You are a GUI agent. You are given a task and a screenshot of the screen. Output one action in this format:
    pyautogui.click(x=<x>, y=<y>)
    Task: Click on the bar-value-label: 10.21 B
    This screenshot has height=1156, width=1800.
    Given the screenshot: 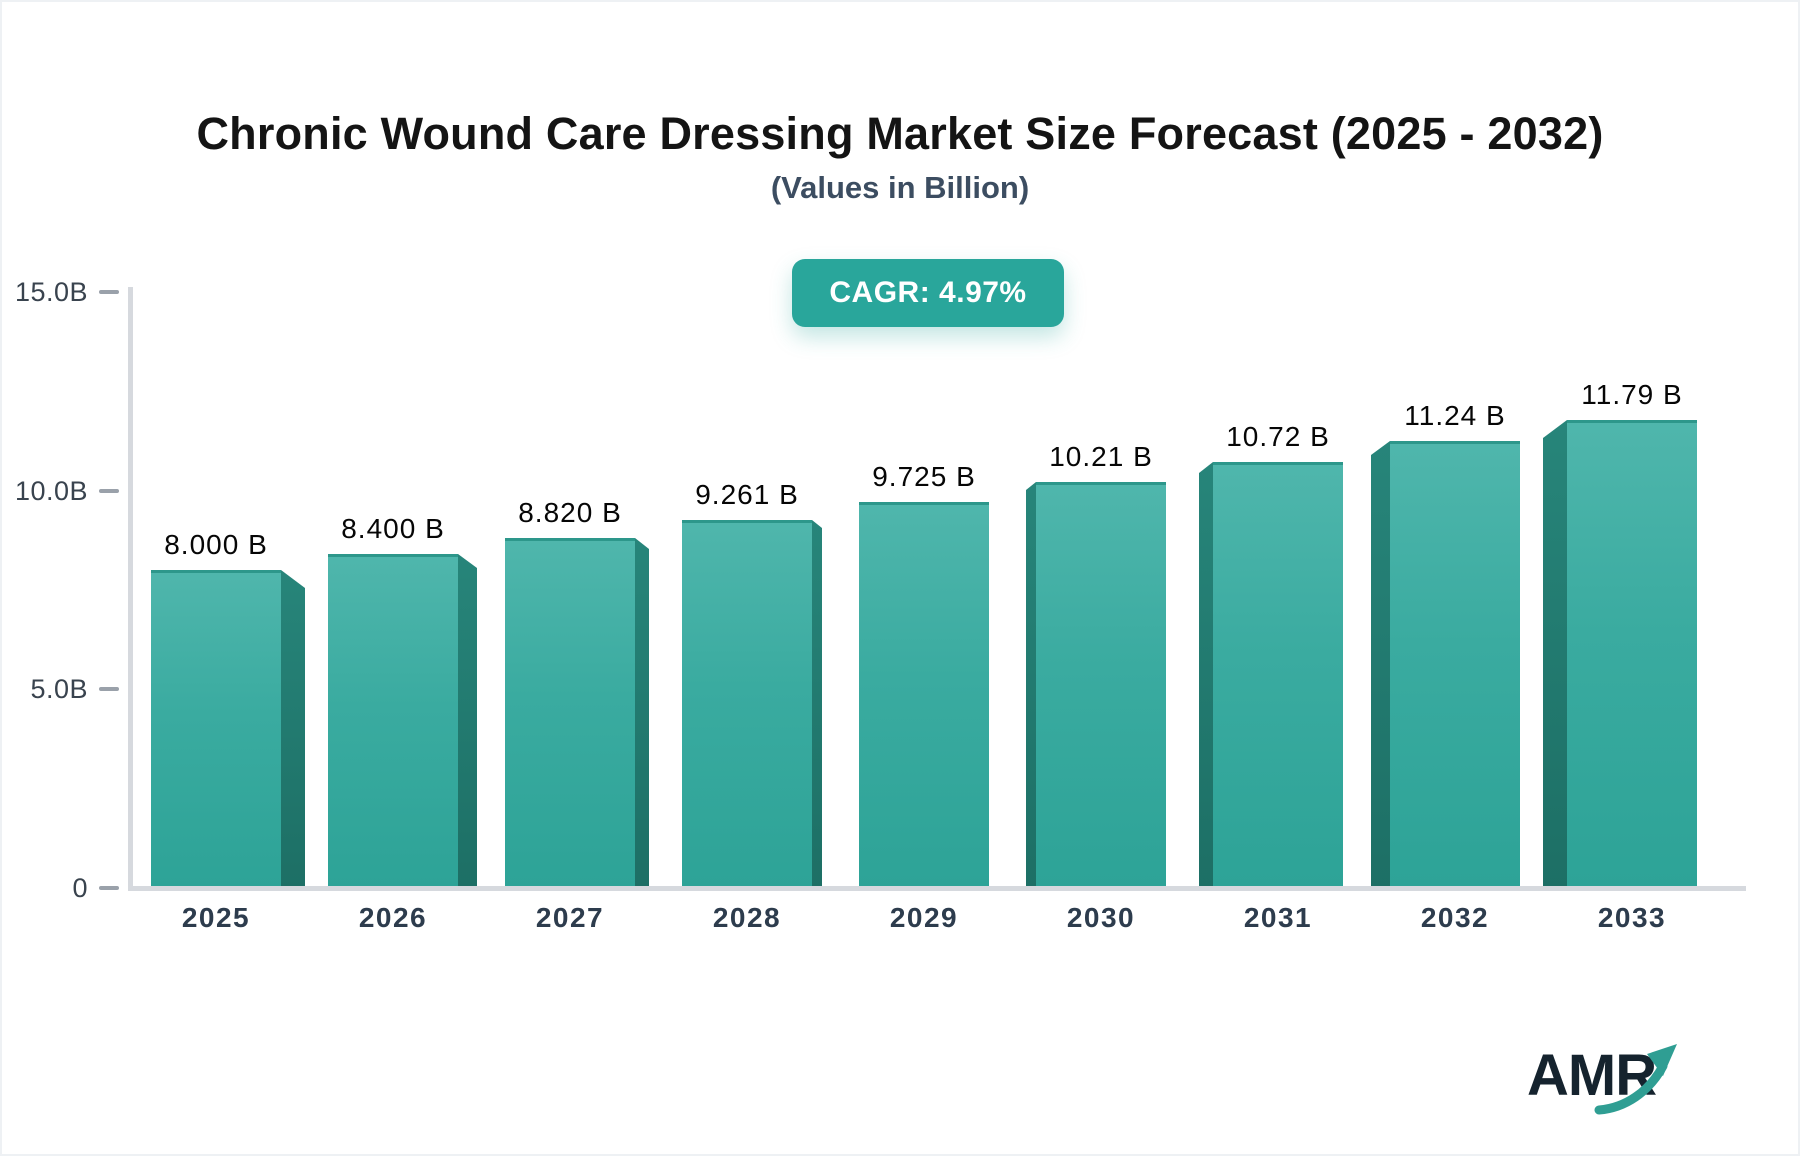 What is the action you would take?
    pyautogui.click(x=1101, y=456)
    